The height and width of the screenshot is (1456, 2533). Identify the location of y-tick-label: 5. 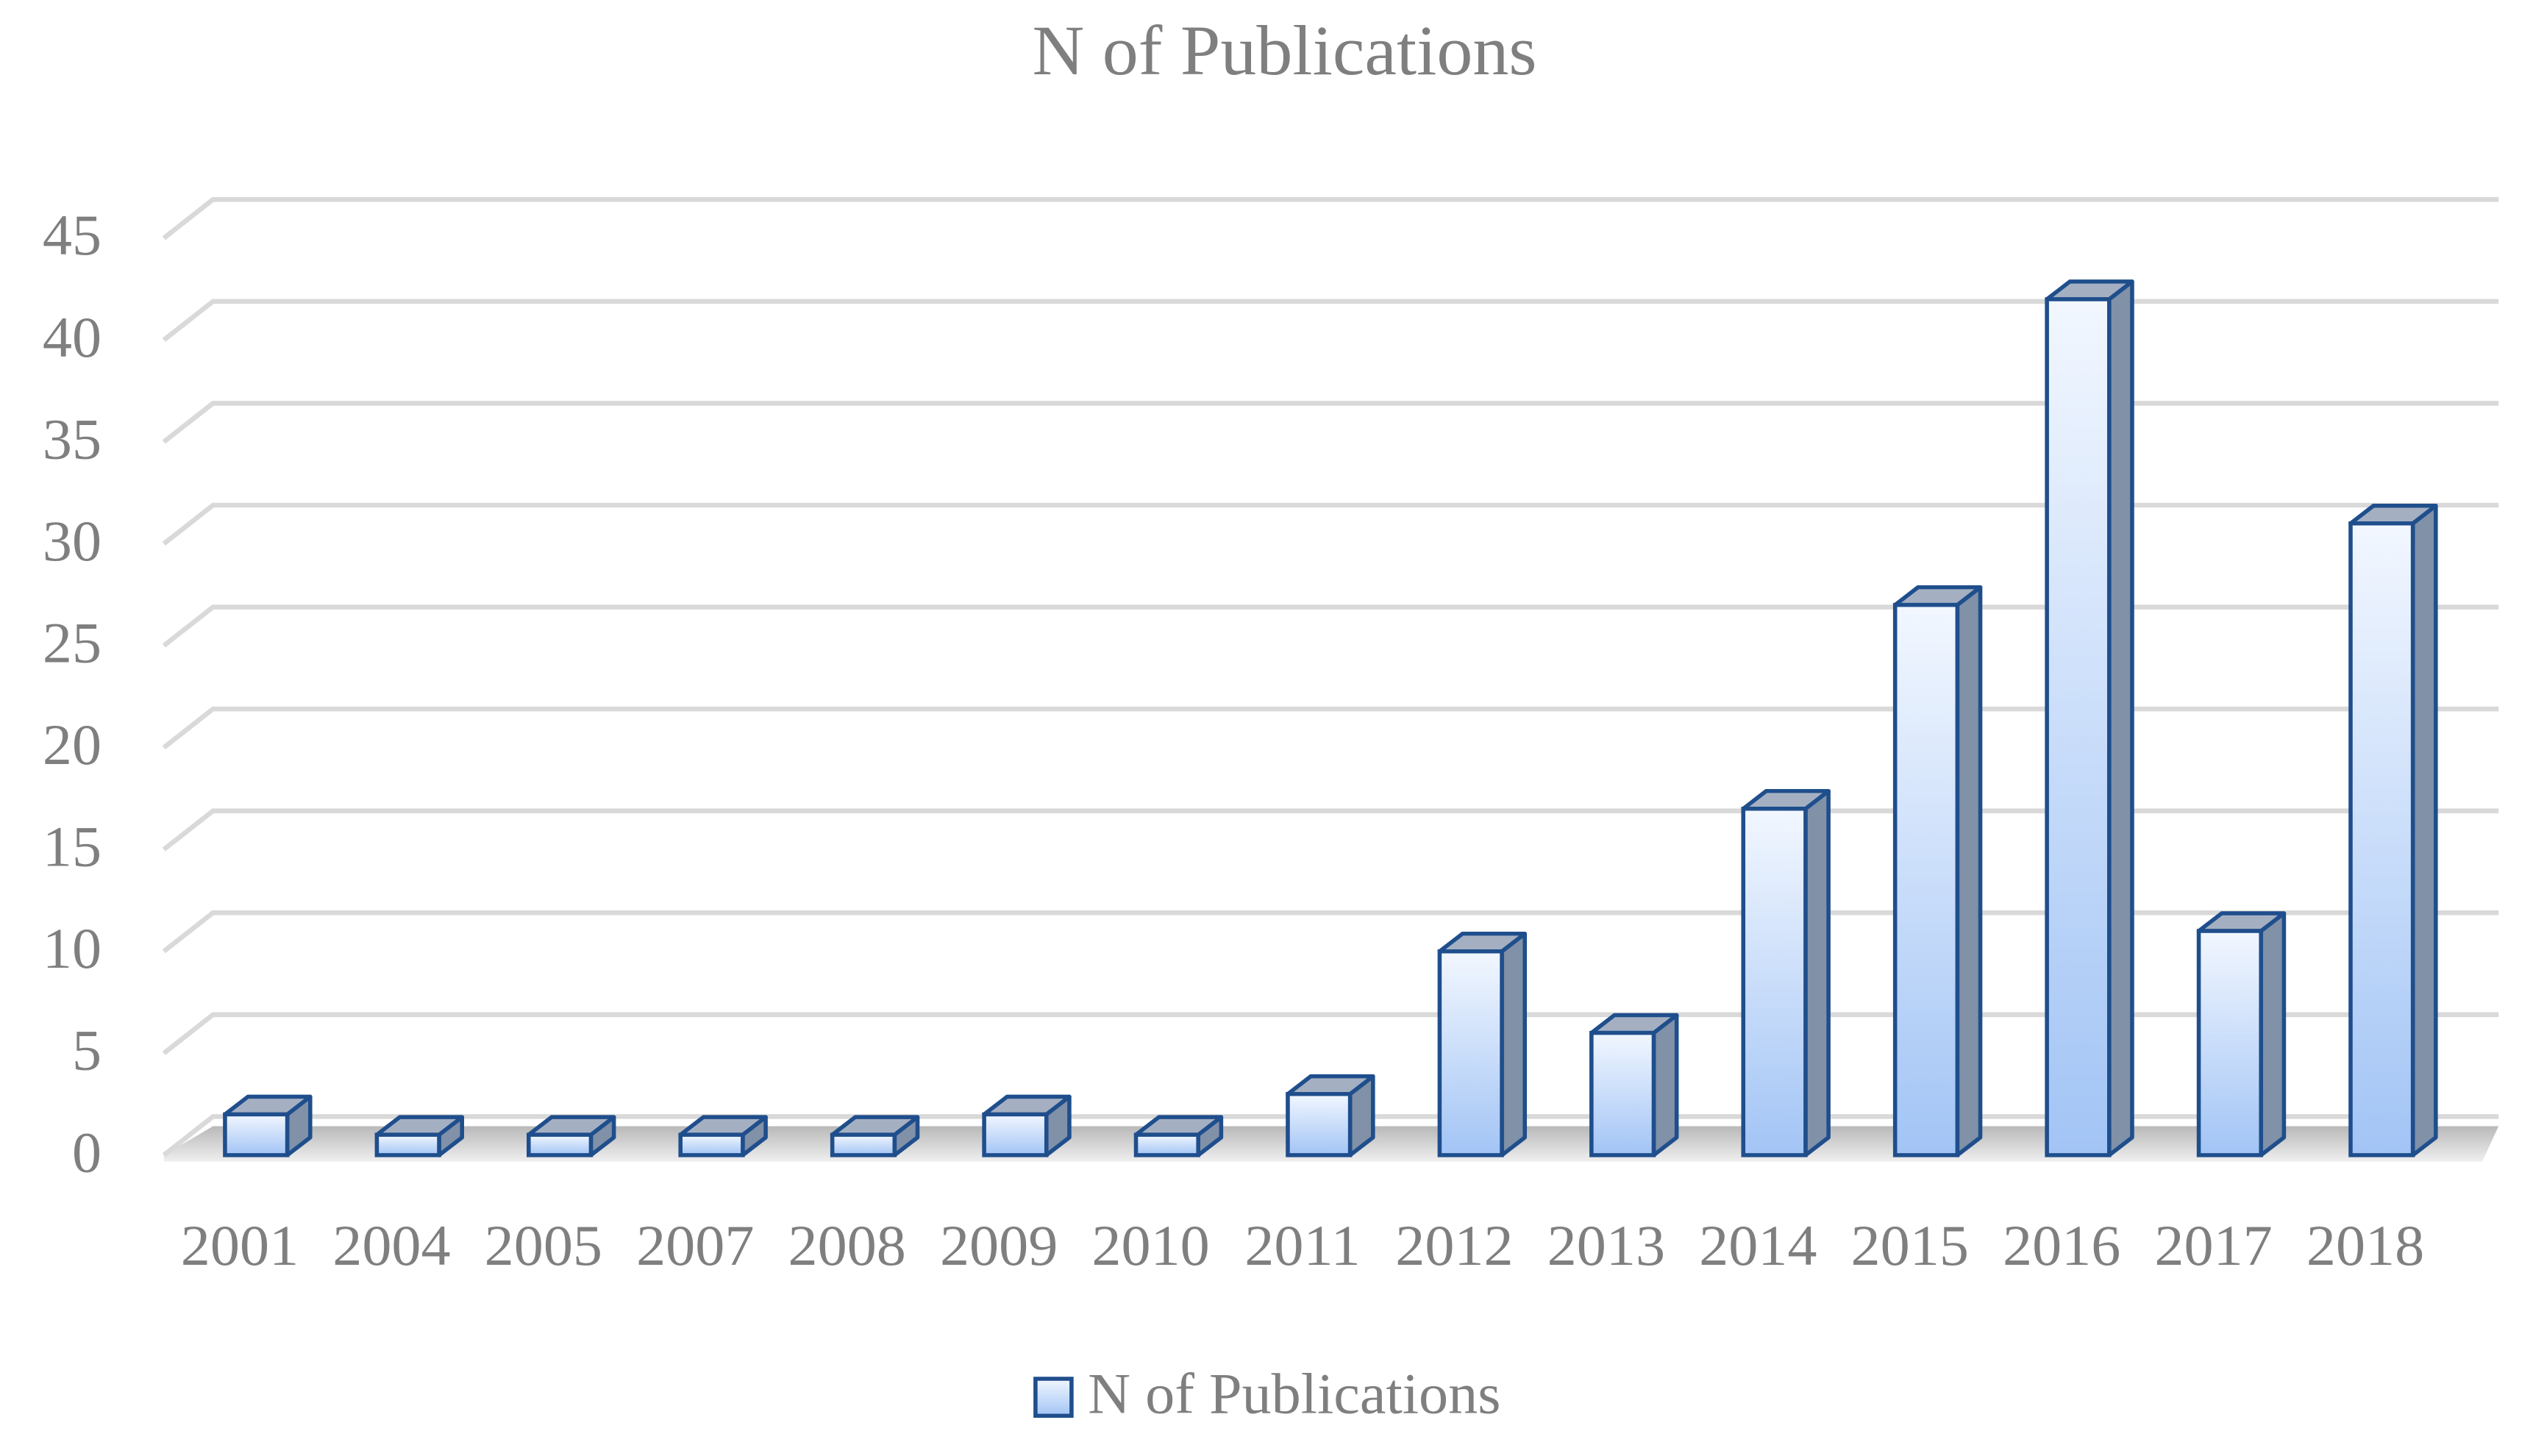
(86, 1050).